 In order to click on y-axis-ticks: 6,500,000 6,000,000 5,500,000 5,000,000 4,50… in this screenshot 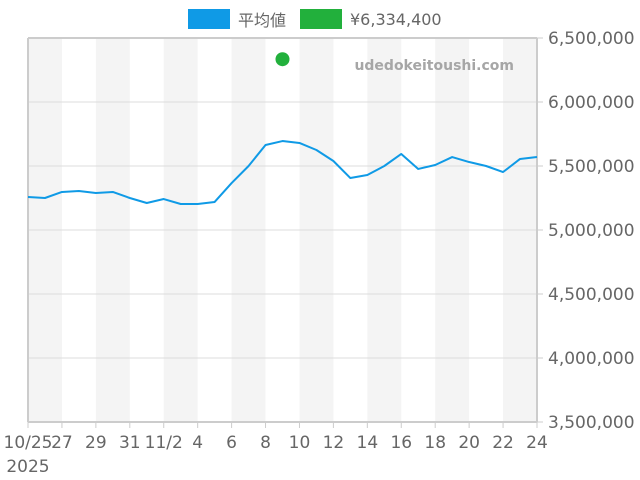, I will do `click(586, 231)`.